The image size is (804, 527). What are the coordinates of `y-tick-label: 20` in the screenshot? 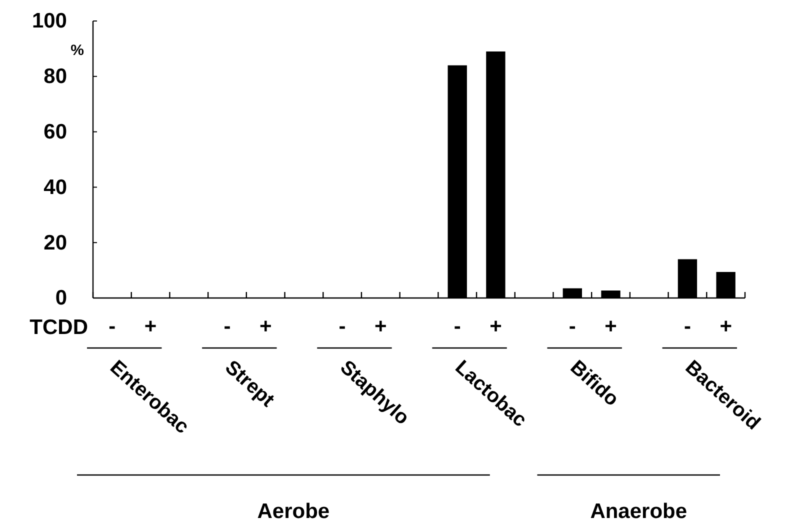 It's located at (55, 242).